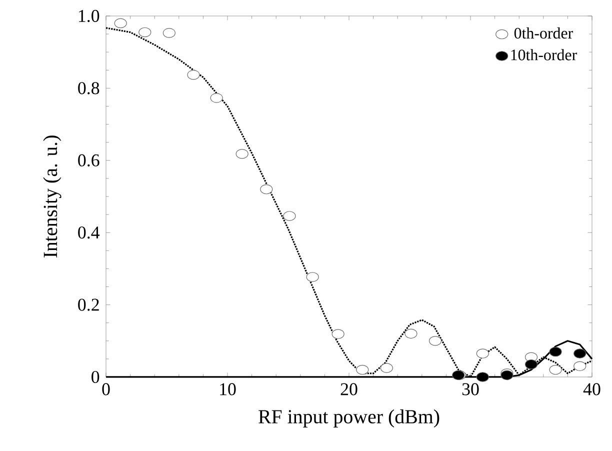  I want to click on y-tick-label: 0.6, so click(89, 160).